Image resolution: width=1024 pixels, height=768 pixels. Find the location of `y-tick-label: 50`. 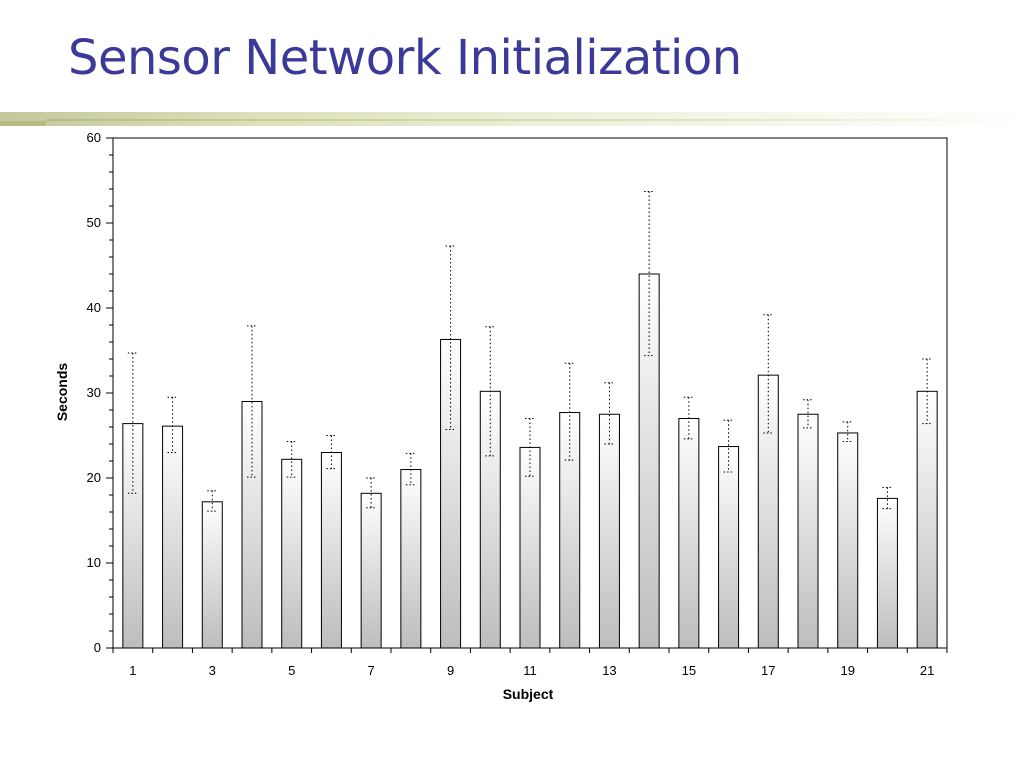

y-tick-label: 50 is located at coordinates (94, 222).